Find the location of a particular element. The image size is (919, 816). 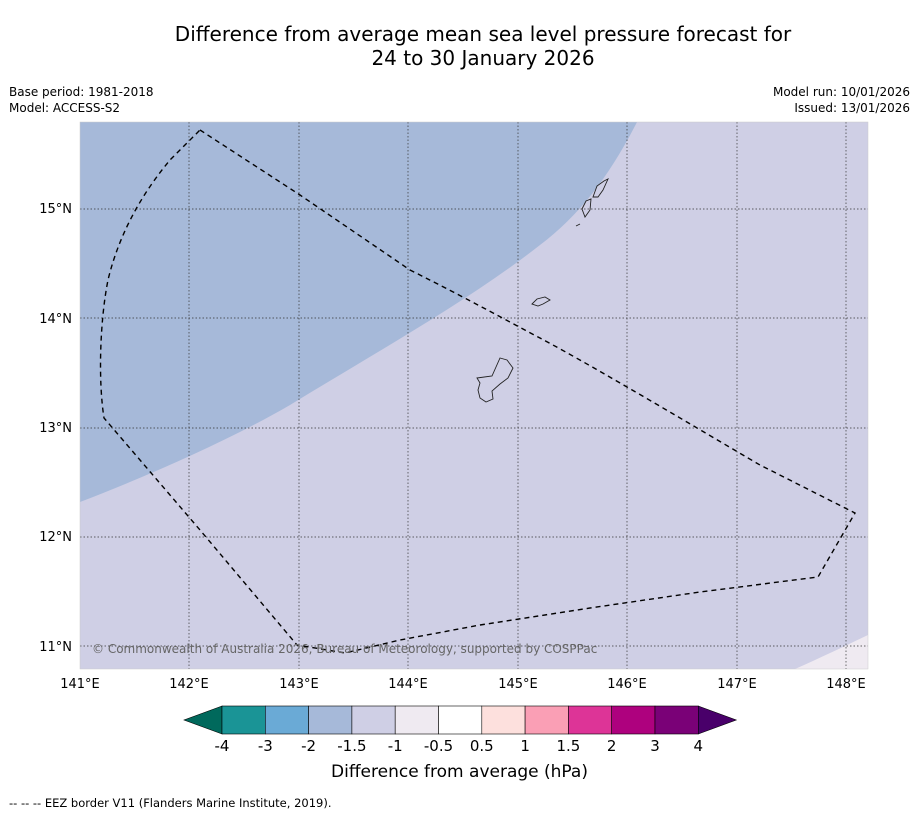

island-saipan is located at coordinates (600, 188).